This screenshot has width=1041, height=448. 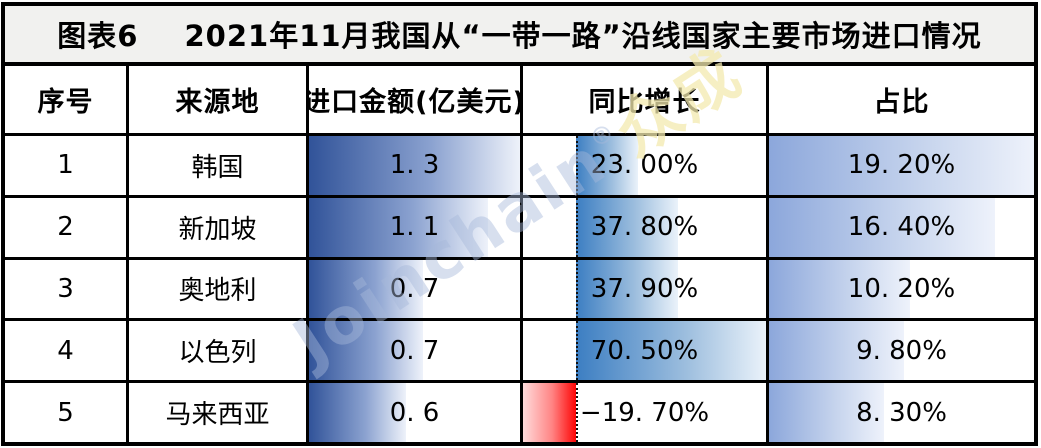 I want to click on row-no: 2, so click(x=65, y=227).